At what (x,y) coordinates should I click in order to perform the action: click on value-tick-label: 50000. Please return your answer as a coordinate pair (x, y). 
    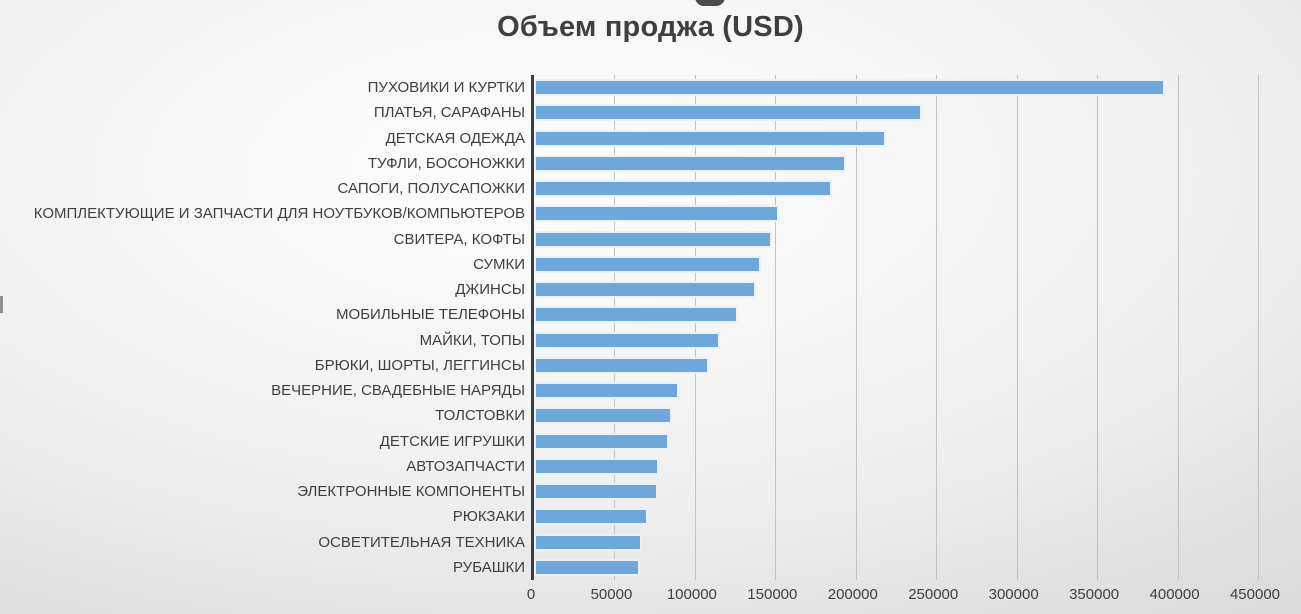
    Looking at the image, I should click on (611, 594).